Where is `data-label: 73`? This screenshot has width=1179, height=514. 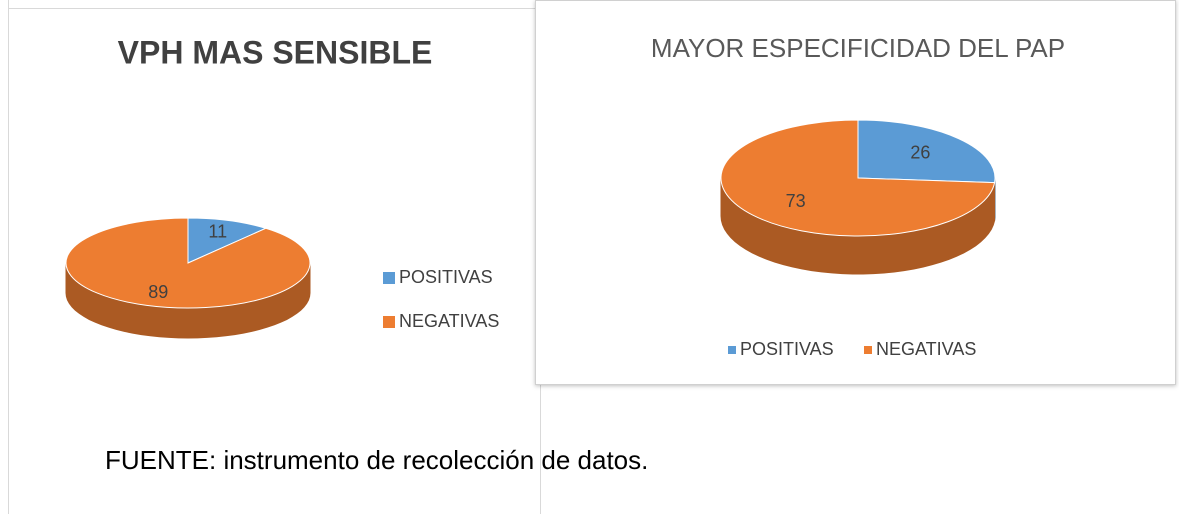 data-label: 73 is located at coordinates (796, 201).